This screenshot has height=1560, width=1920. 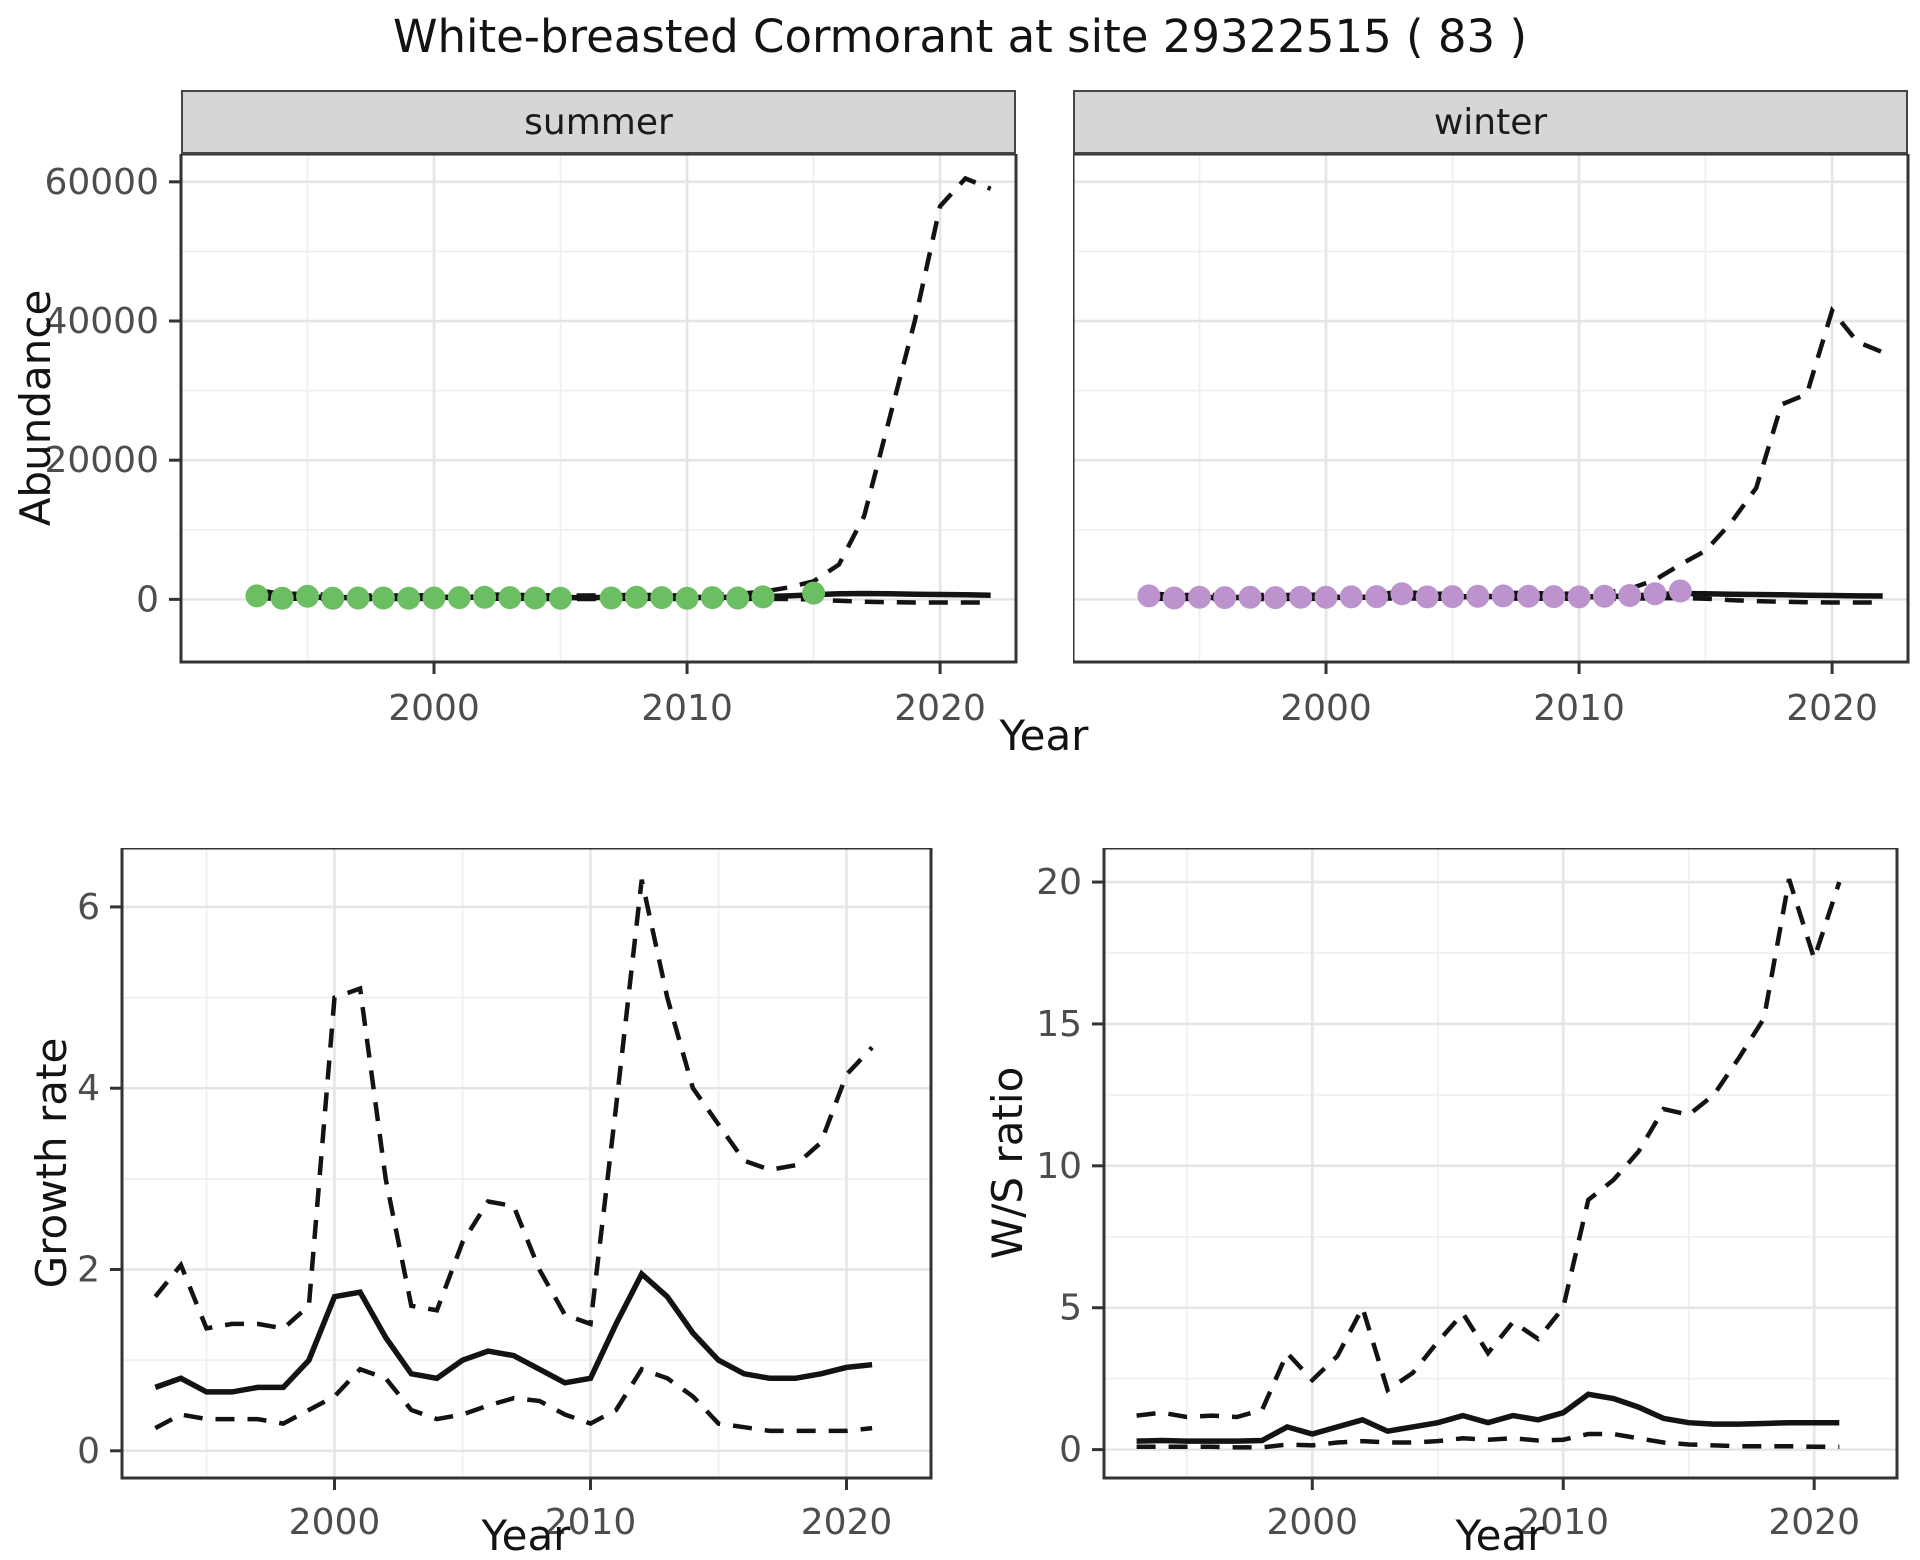 I want to click on y-tick-label: 2, so click(x=88, y=1270).